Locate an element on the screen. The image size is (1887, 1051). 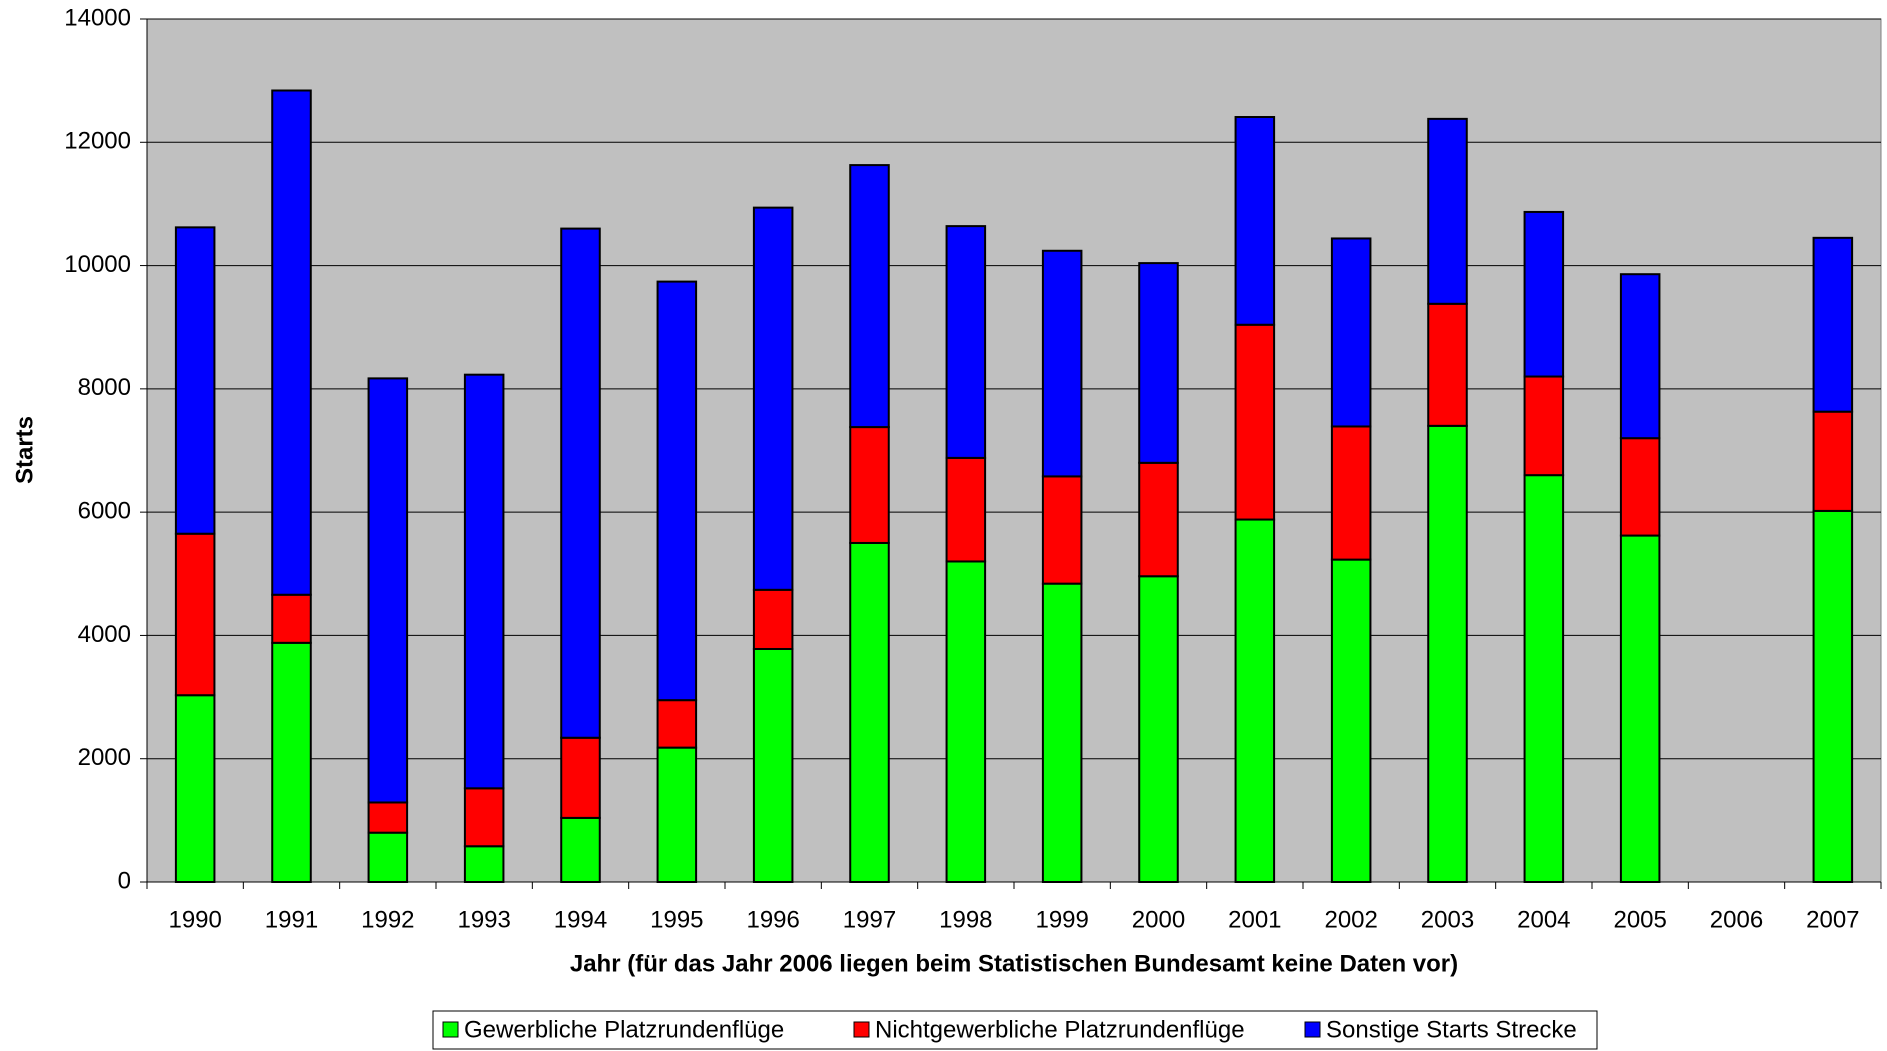
y-tick-label: 6000 is located at coordinates (104, 510).